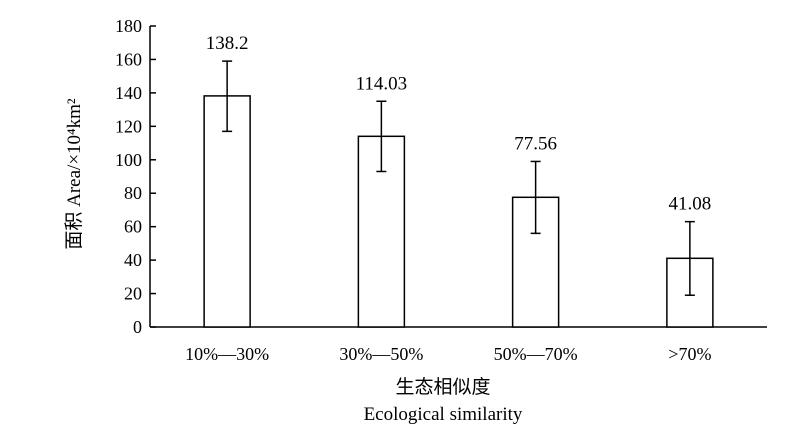 The image size is (800, 442). I want to click on y-tick-label: 40, so click(133, 260).